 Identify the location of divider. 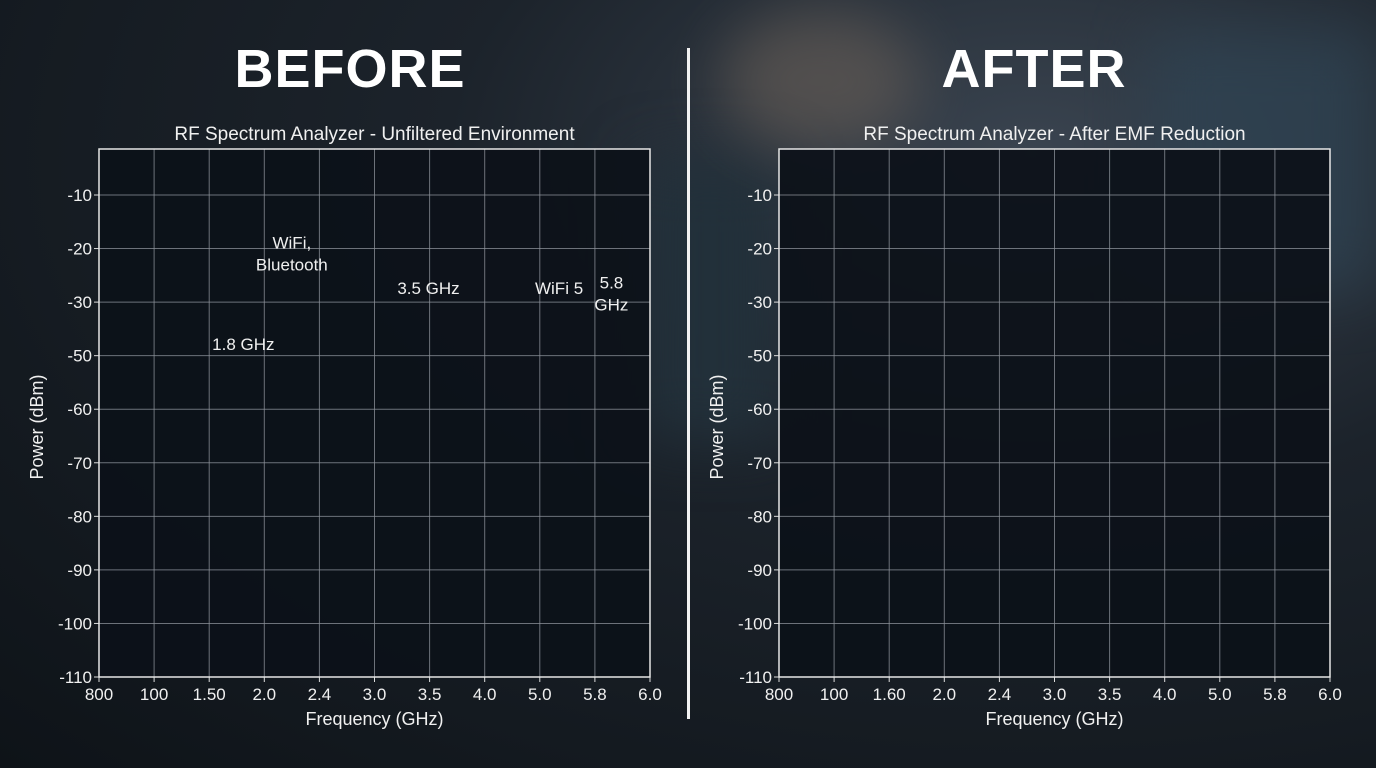
(688, 383).